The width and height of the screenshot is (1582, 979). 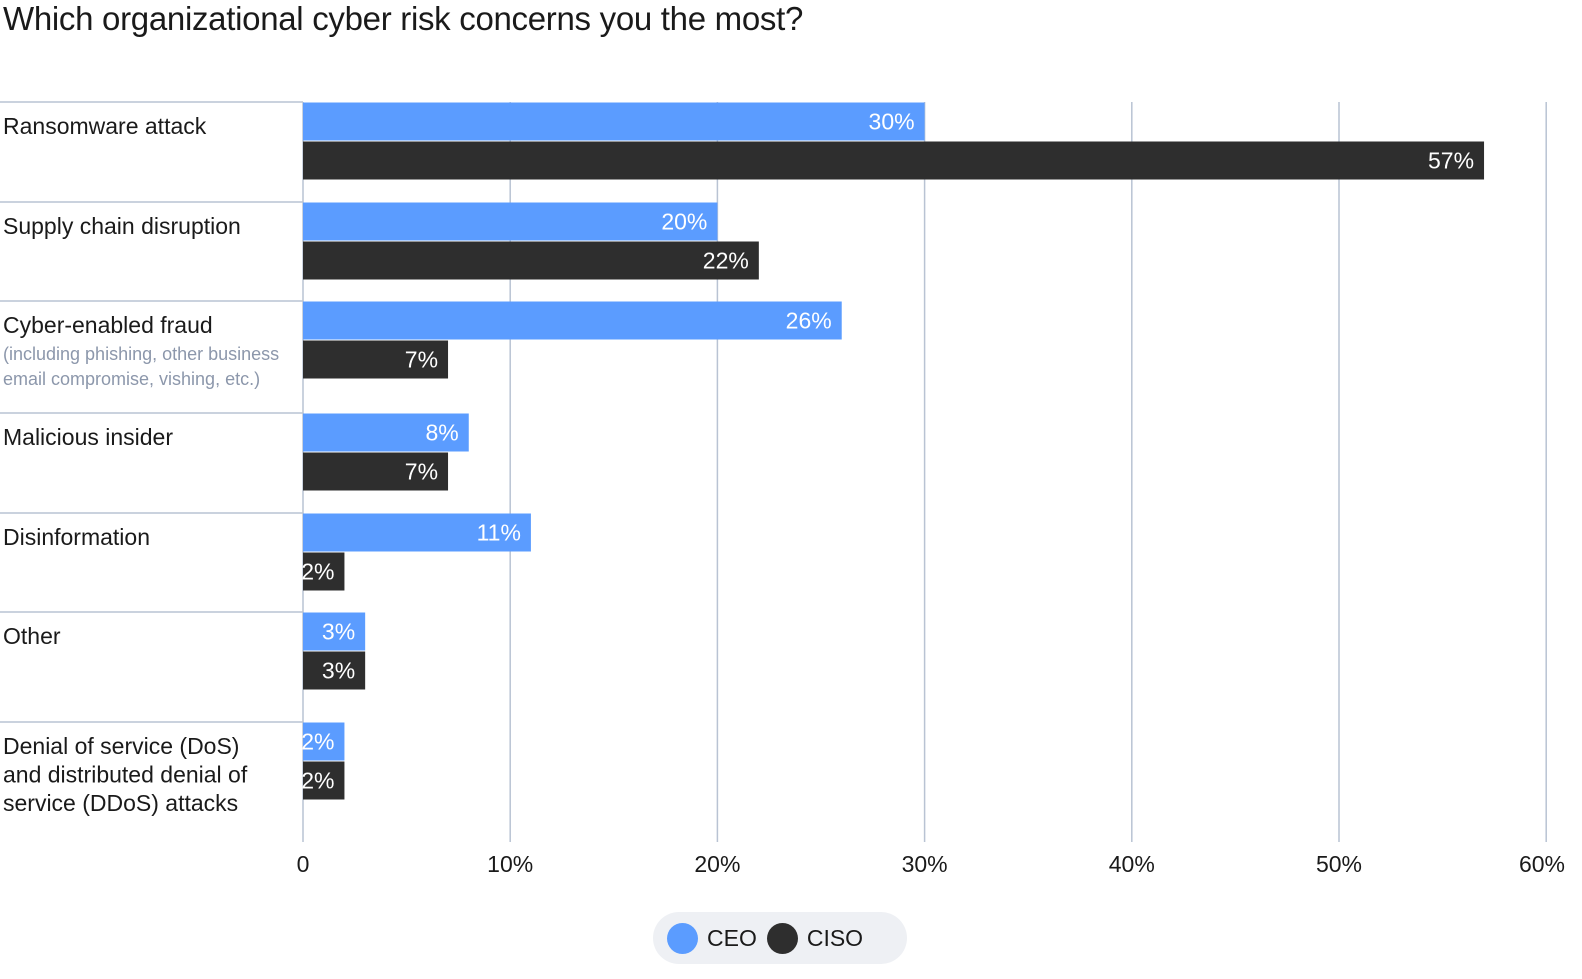 What do you see at coordinates (717, 864) in the screenshot?
I see `tick-label: 20%` at bounding box center [717, 864].